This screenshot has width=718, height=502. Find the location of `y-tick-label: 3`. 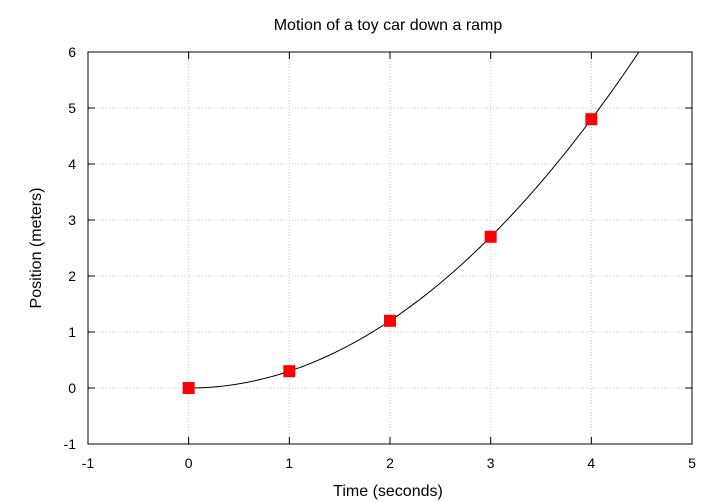

y-tick-label: 3 is located at coordinates (72, 220).